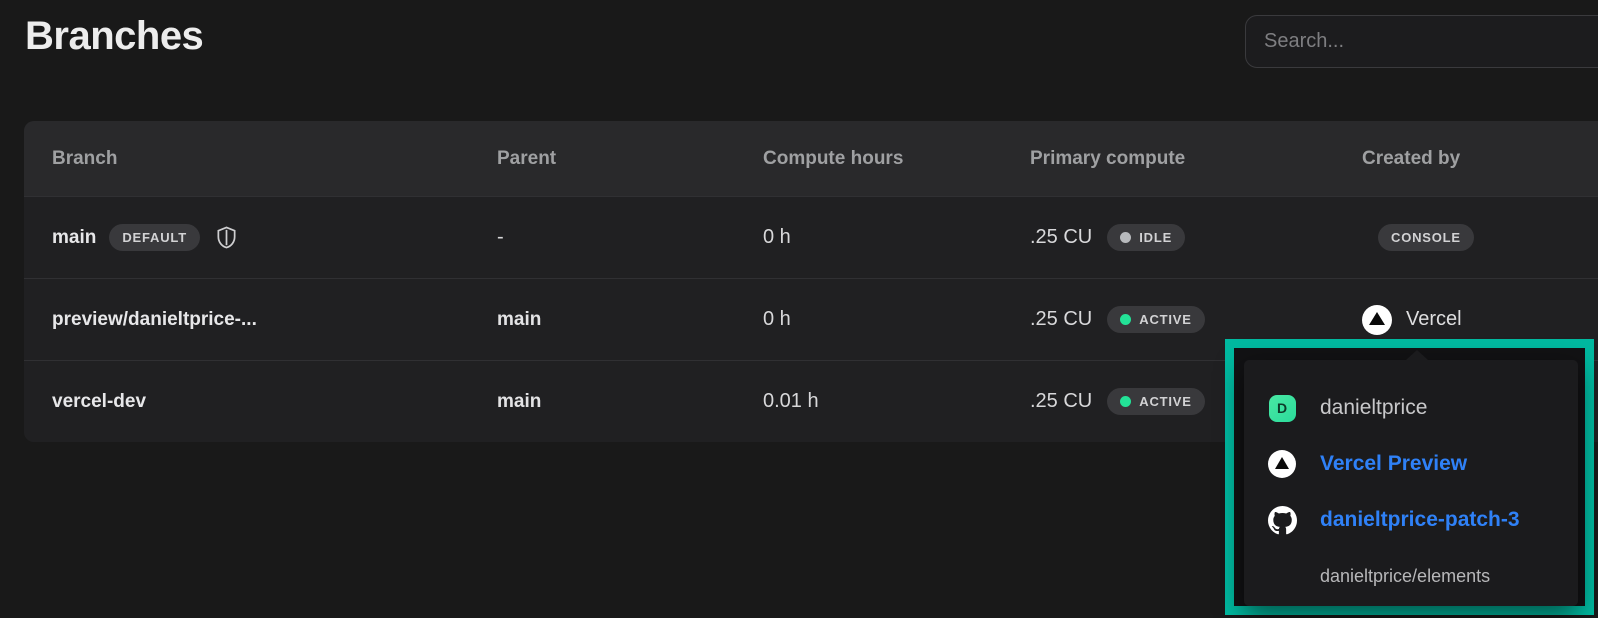 Image resolution: width=1598 pixels, height=618 pixels. I want to click on vercel-preview-link: Vercel Preview, so click(1394, 463).